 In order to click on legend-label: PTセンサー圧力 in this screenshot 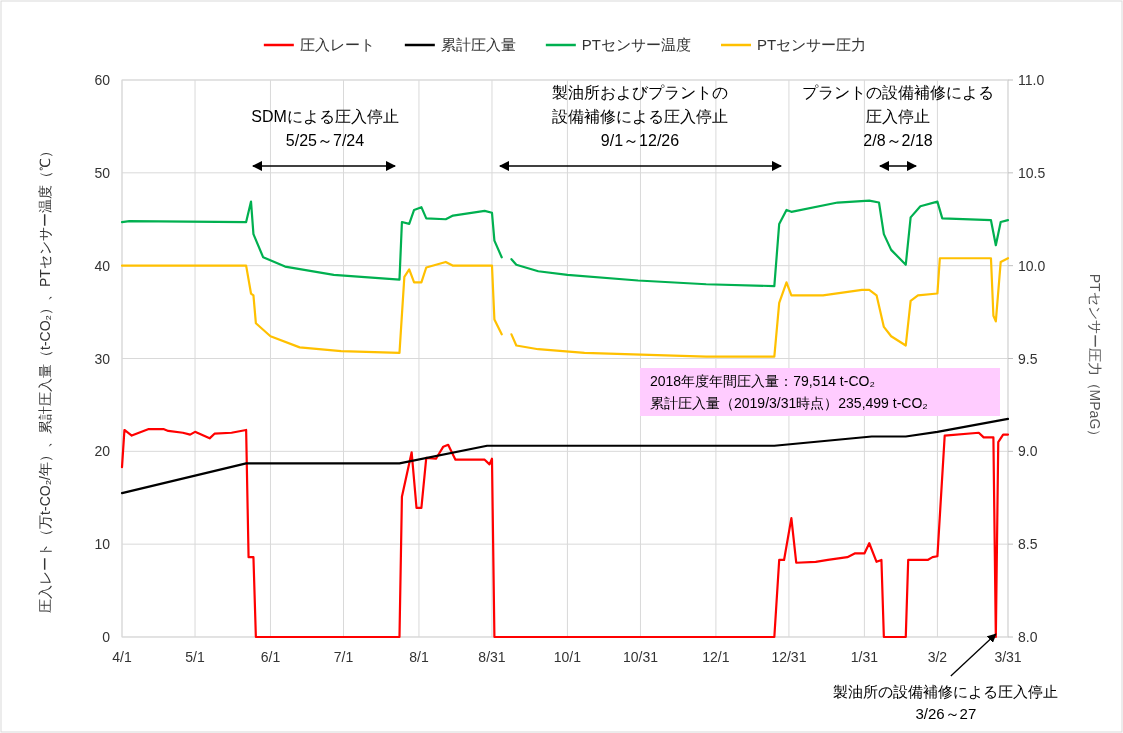, I will do `click(812, 44)`.